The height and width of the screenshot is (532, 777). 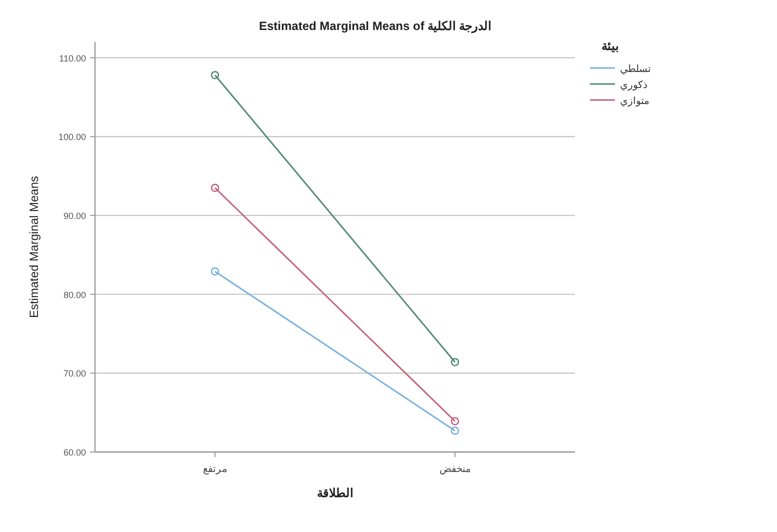 What do you see at coordinates (634, 101) in the screenshot?
I see `legend-label: متوازي` at bounding box center [634, 101].